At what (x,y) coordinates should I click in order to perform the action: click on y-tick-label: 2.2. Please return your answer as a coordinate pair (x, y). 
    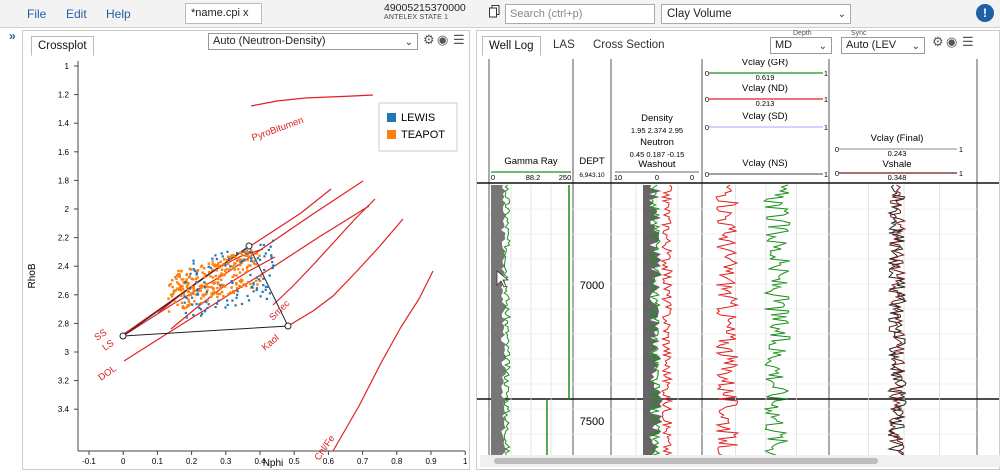
    Looking at the image, I should click on (64, 238).